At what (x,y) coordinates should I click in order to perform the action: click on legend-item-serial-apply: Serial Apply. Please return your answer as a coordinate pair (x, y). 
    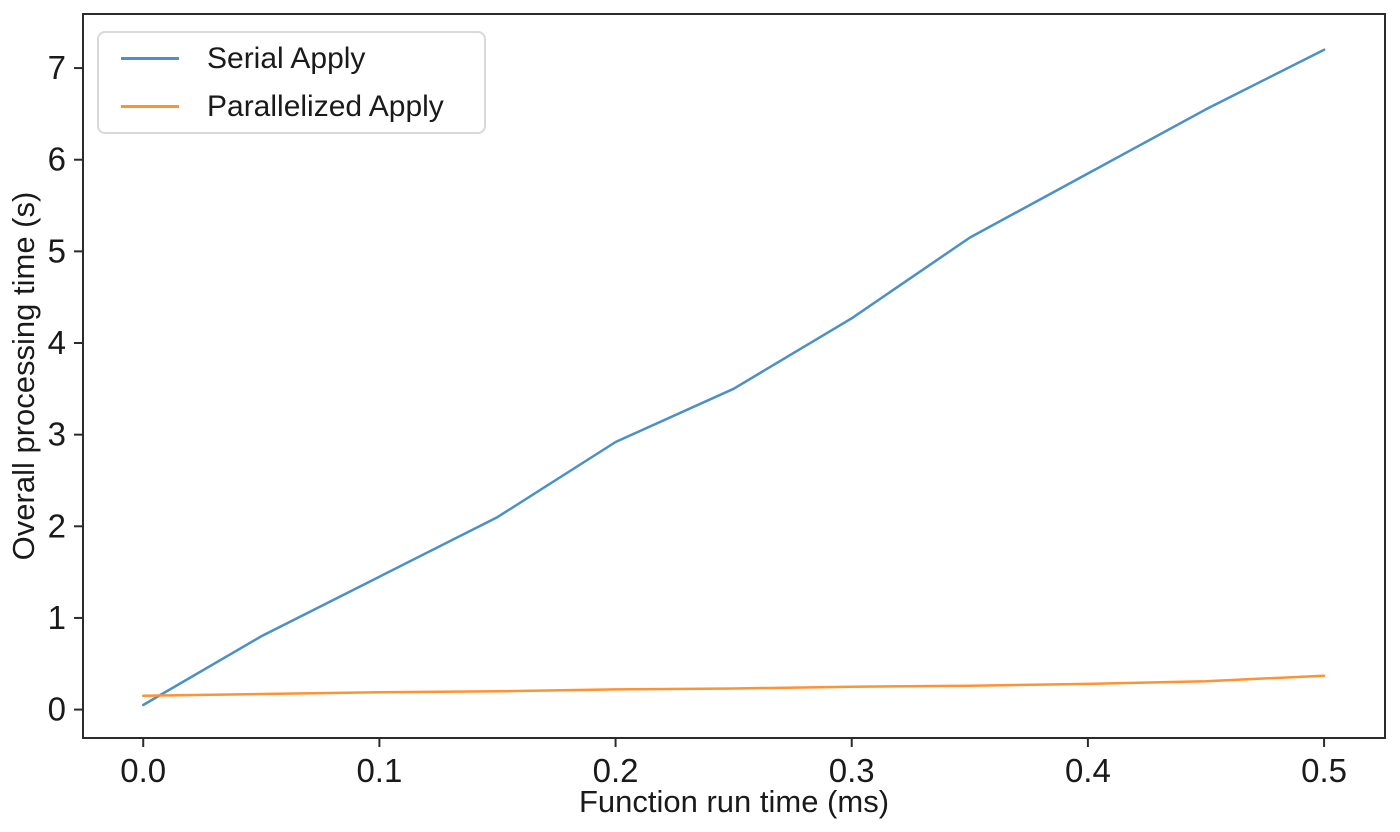
    Looking at the image, I should click on (293, 59).